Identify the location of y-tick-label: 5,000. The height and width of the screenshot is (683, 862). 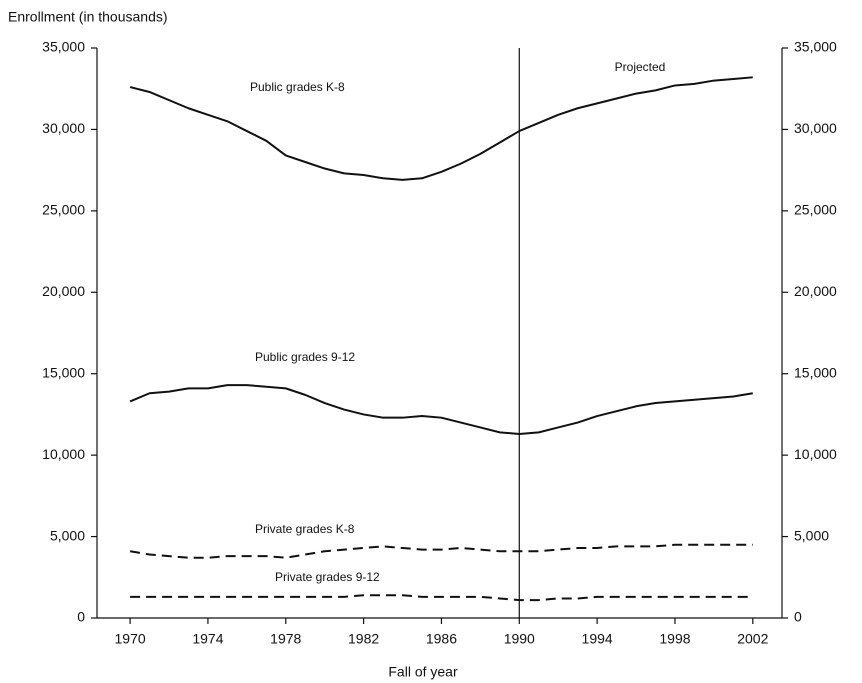
(67, 535).